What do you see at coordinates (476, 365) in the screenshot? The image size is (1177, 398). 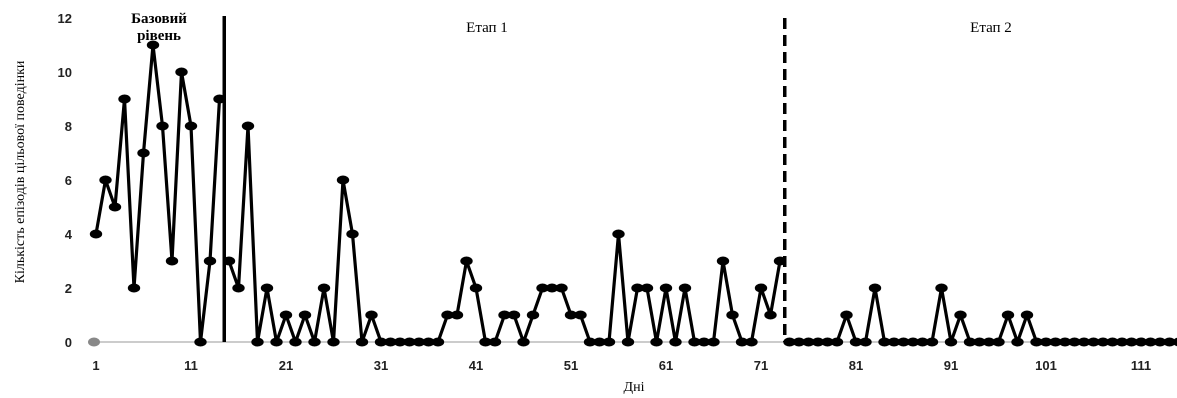 I see `x-tick-label: 41` at bounding box center [476, 365].